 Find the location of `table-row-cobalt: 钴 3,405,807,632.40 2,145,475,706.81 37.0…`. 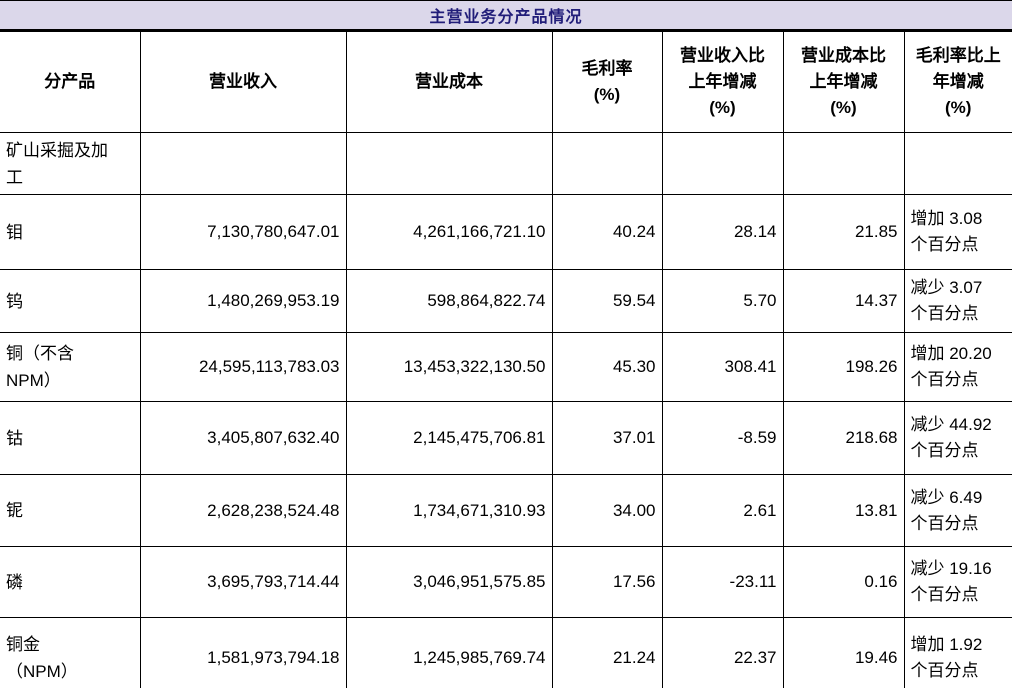

table-row-cobalt: 钴 3,405,807,632.40 2,145,475,706.81 37.0… is located at coordinates (506, 438).